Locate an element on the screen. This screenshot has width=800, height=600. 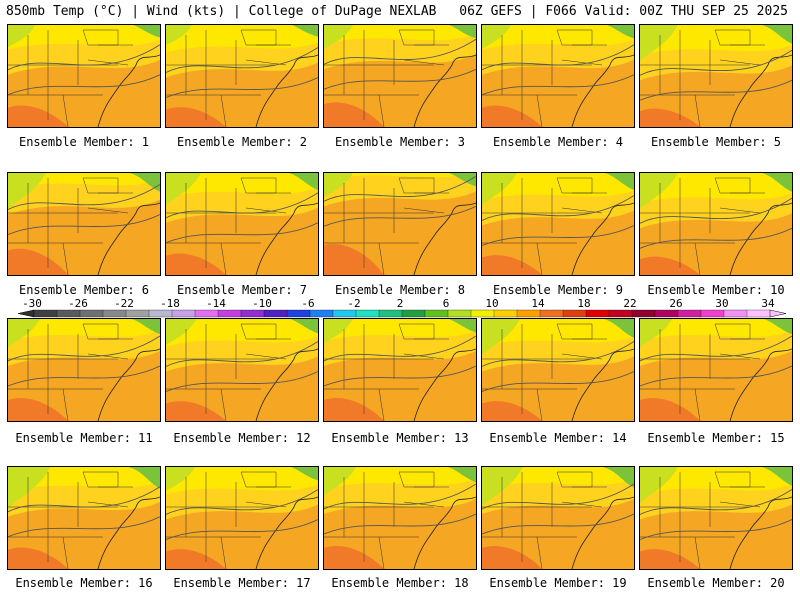
member-label: Ensemble Member: 10 is located at coordinates (716, 290).